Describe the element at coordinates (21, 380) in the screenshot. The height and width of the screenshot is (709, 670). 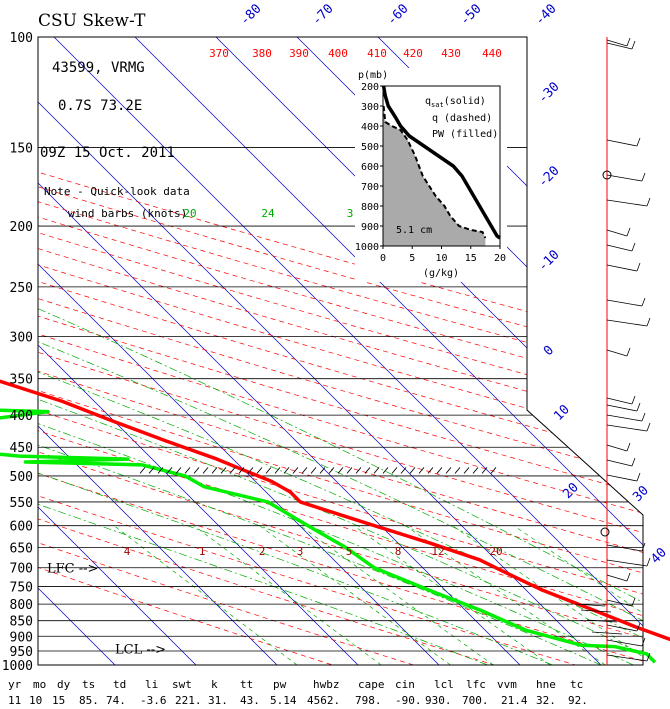
I see `pressure-label: 350` at that location.